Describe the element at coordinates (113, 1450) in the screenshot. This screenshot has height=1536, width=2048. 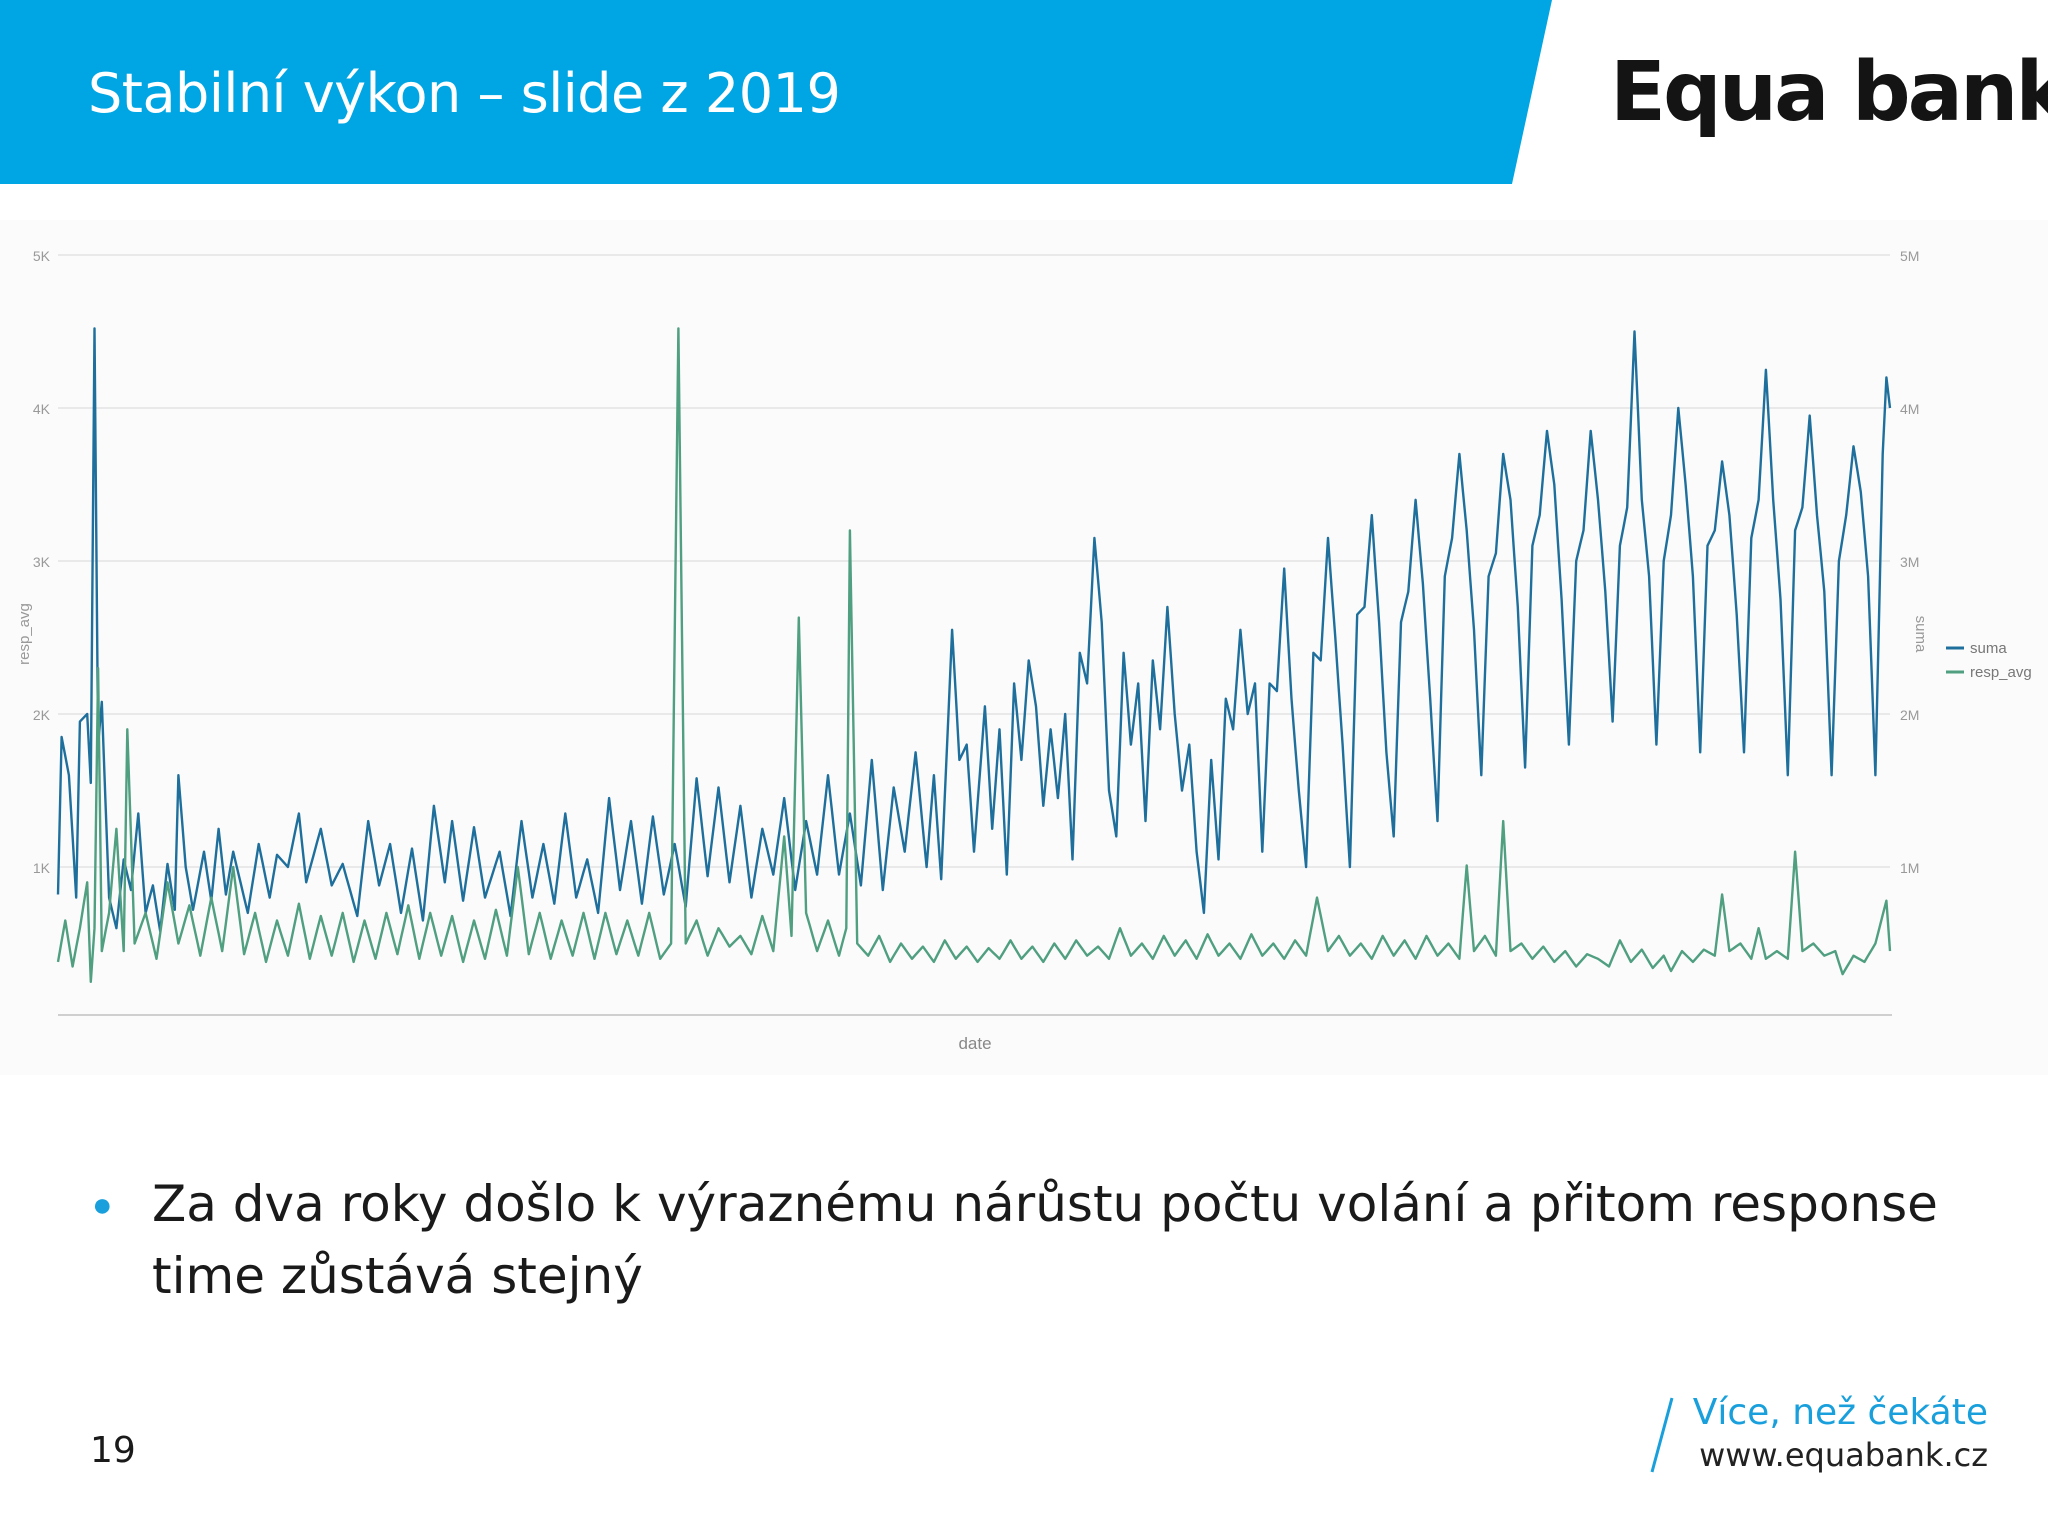
I see `page-number: 19` at that location.